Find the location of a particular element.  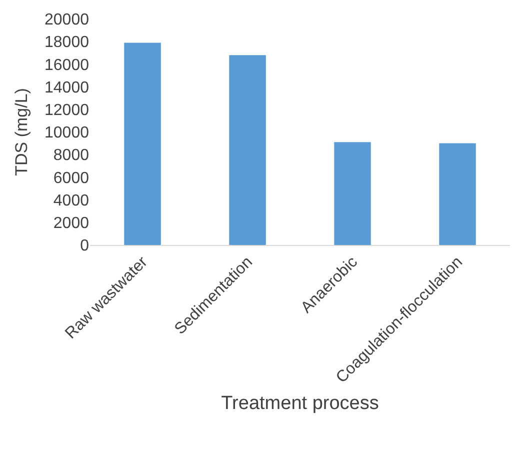

y-tick-label: 2000 is located at coordinates (71, 223).